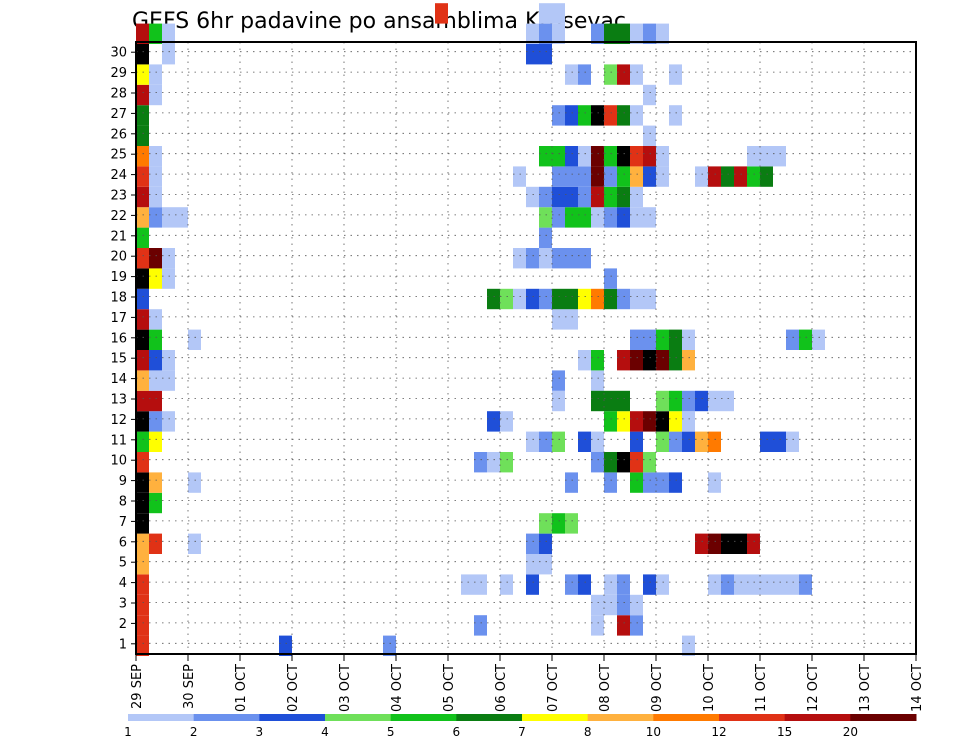 This screenshot has height=742, width=960. I want to click on x-tick-label: 07 OCT, so click(553, 688).